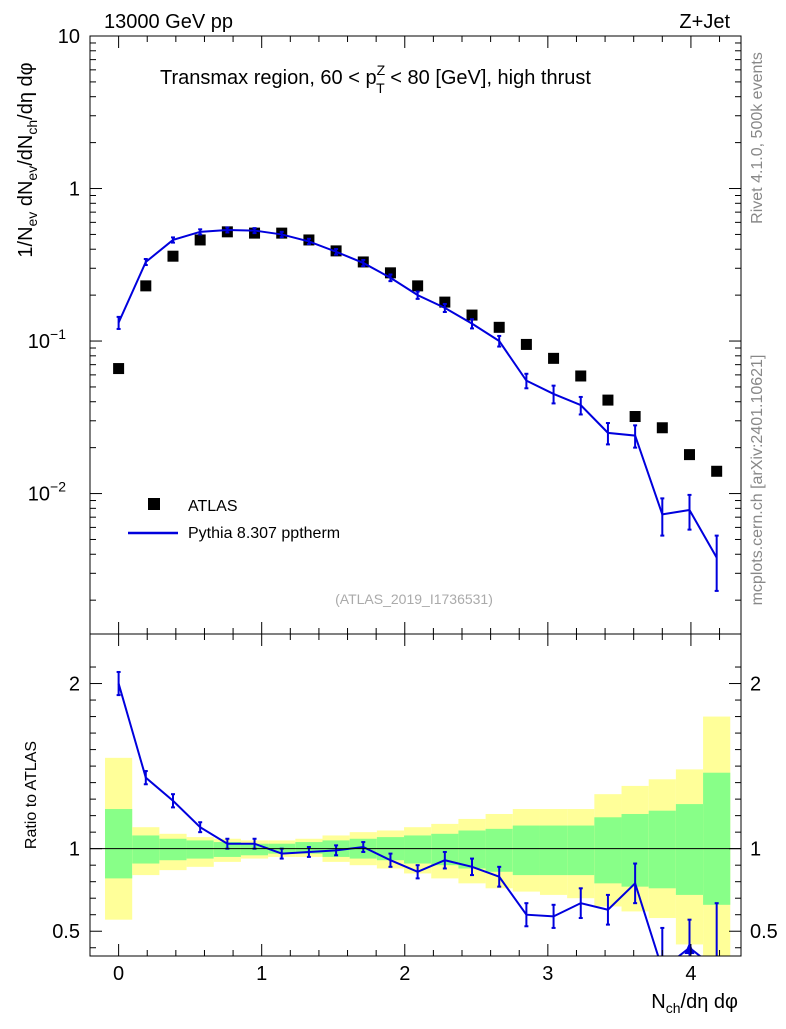 This screenshot has width=786, height=1029. What do you see at coordinates (74, 850) in the screenshot?
I see `ratio-ytick-label: 1` at bounding box center [74, 850].